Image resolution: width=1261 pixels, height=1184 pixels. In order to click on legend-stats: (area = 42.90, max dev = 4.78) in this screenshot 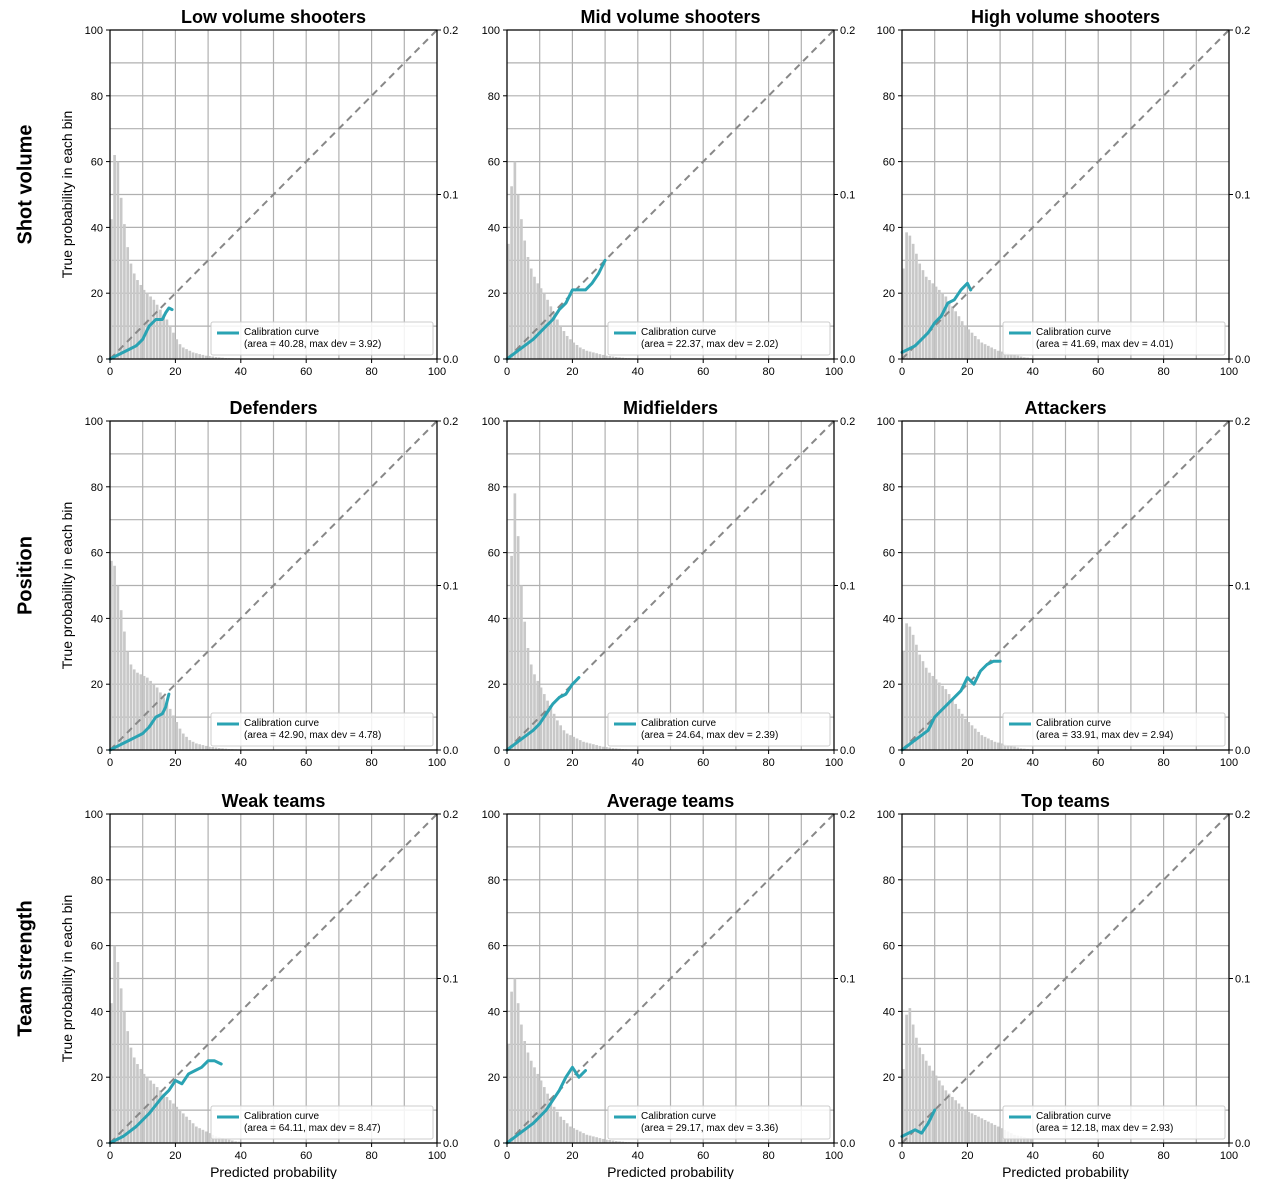, I will do `click(312, 735)`.